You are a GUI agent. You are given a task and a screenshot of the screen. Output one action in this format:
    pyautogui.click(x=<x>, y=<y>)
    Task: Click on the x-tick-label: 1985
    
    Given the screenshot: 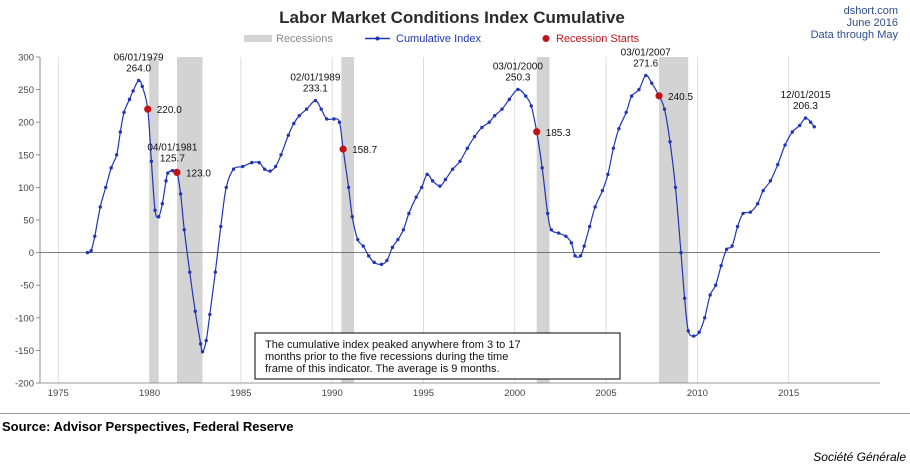 What is the action you would take?
    pyautogui.click(x=240, y=393)
    